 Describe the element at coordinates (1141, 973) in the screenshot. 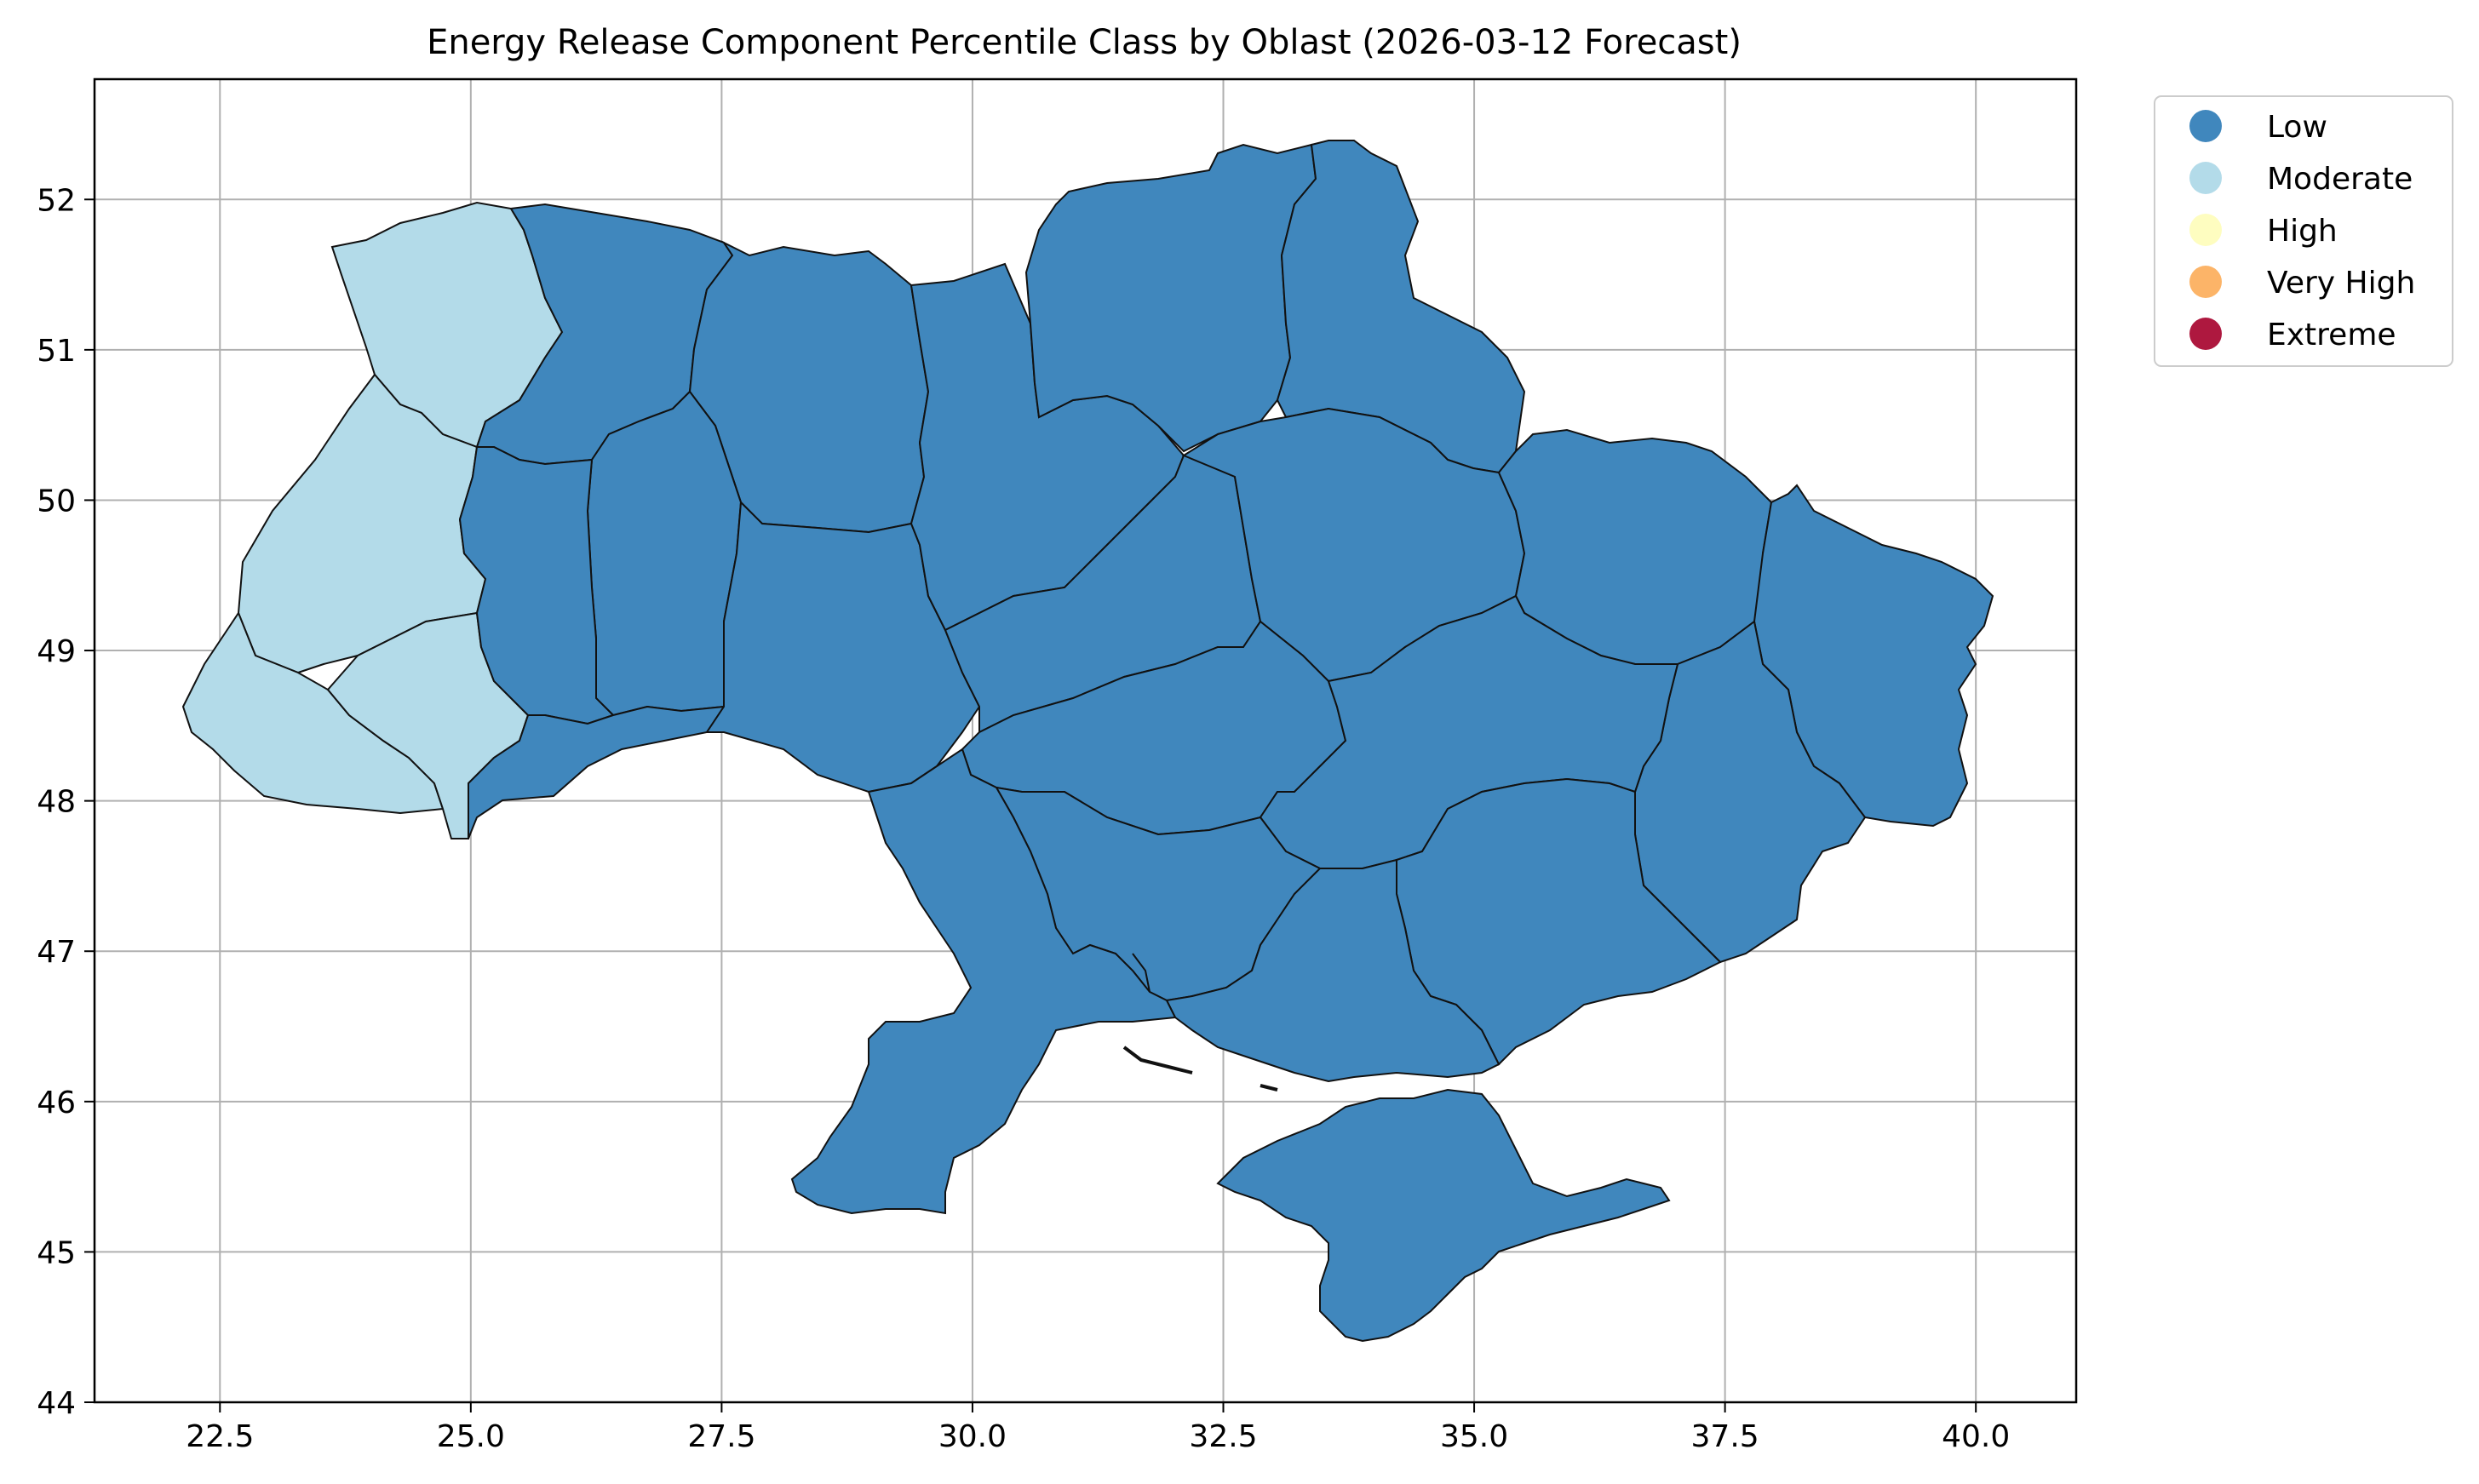

I see `sea-border` at that location.